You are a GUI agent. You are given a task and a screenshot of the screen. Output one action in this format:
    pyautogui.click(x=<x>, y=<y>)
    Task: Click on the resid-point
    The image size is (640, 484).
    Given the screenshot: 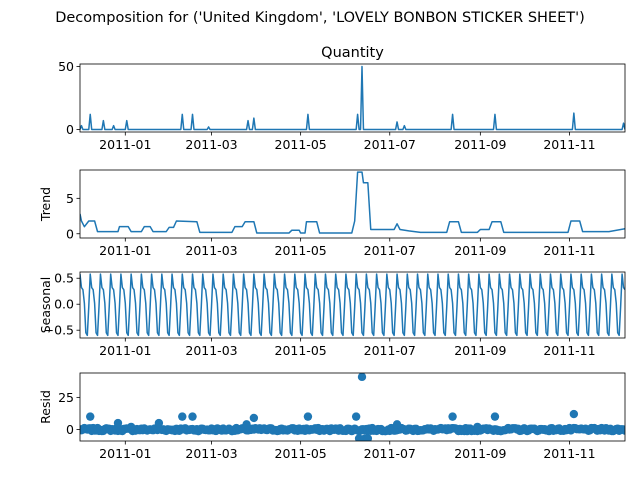 What is the action you would take?
    pyautogui.click(x=622, y=430)
    